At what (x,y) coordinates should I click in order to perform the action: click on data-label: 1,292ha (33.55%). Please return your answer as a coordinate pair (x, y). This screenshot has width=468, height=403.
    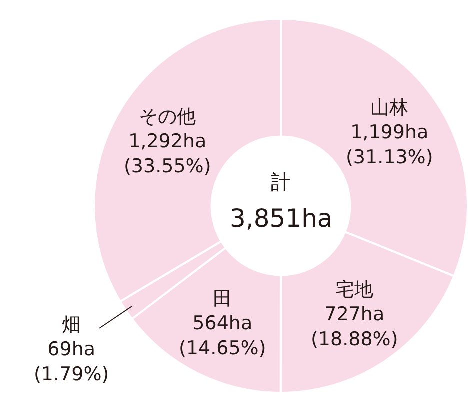
    Looking at the image, I should click on (168, 154).